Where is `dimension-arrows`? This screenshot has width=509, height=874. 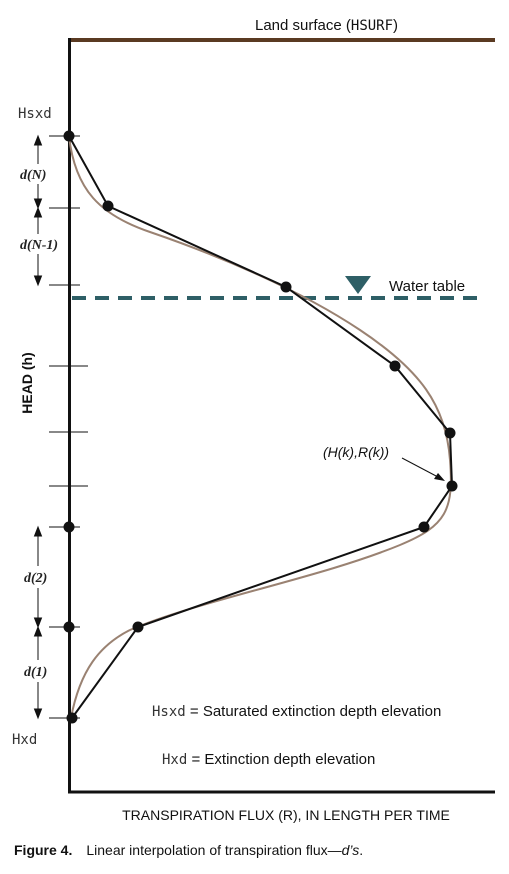 dimension-arrows is located at coordinates (38, 427).